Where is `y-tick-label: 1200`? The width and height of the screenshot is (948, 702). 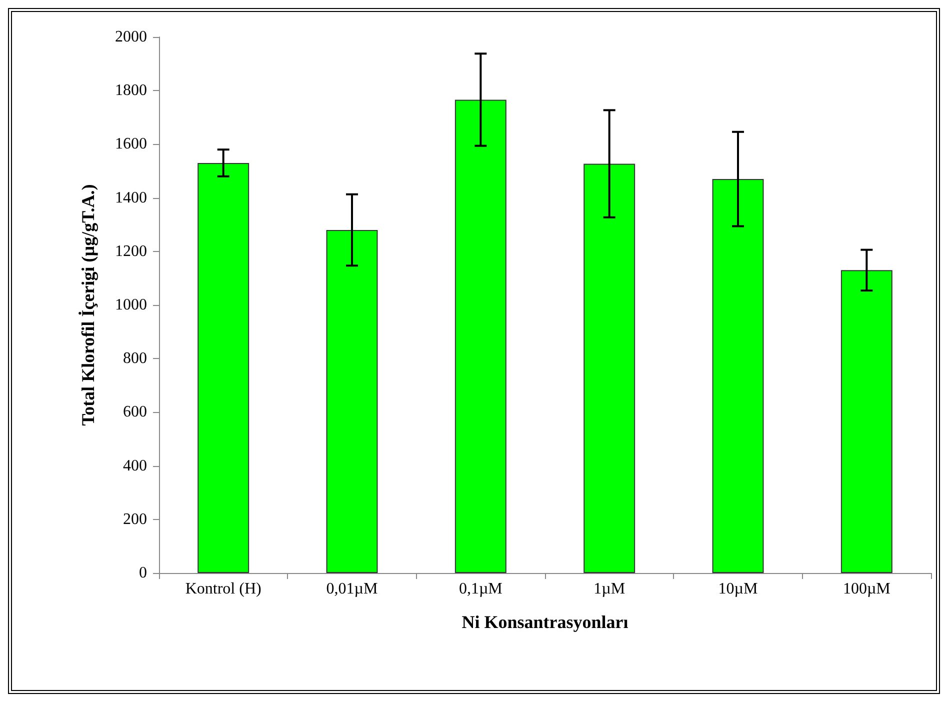
y-tick-label: 1200 is located at coordinates (131, 251).